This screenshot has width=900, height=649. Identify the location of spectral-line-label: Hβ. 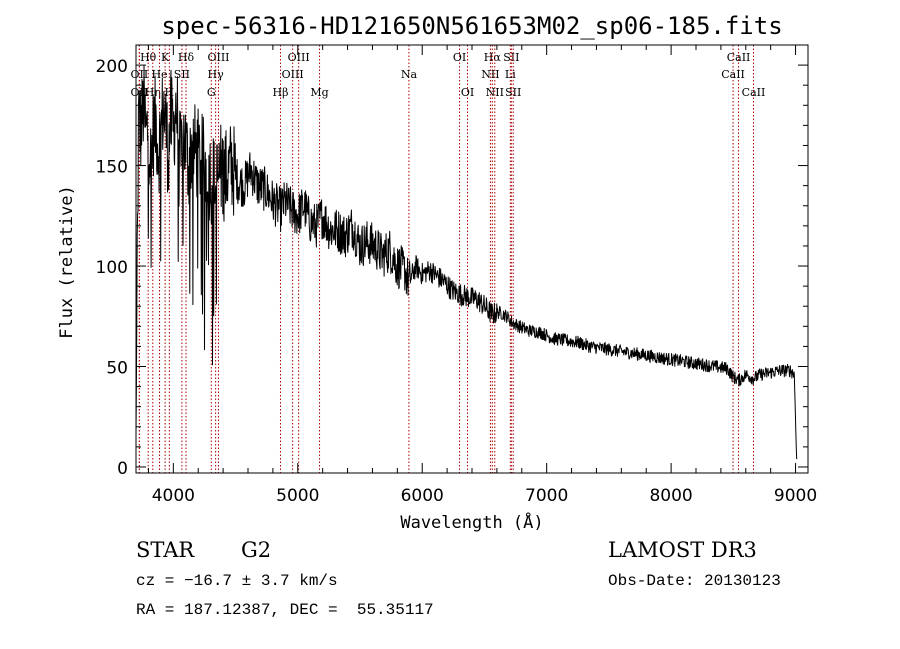
(281, 92).